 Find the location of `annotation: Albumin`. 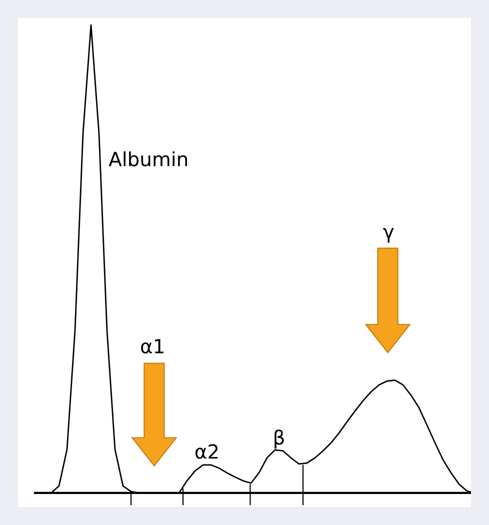

annotation: Albumin is located at coordinates (147, 158).